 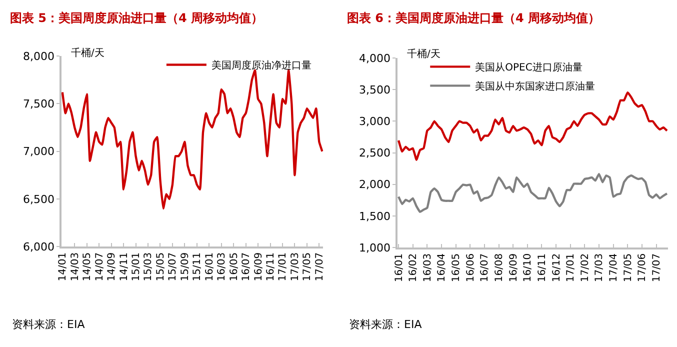 I want to click on x-tick-label: 15/03, so click(x=148, y=267).